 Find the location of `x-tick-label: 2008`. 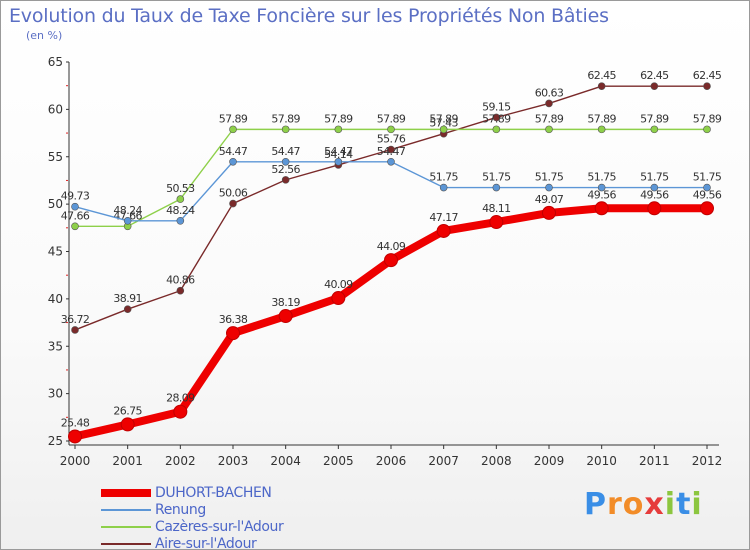

x-tick-label: 2008 is located at coordinates (496, 461).